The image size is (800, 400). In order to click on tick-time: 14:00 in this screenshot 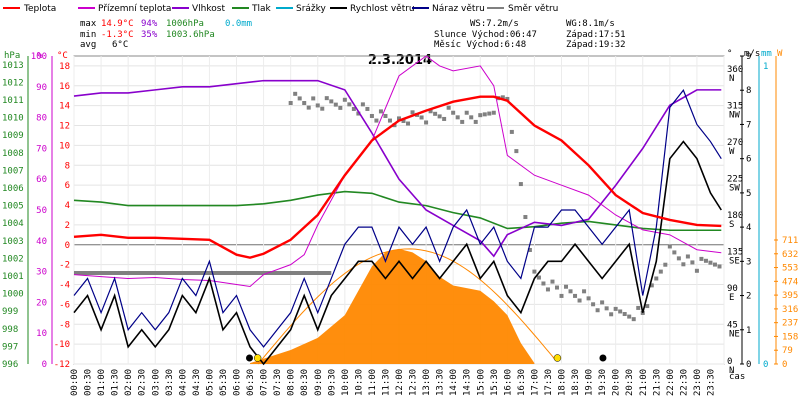, I will do `click(454, 382)`.